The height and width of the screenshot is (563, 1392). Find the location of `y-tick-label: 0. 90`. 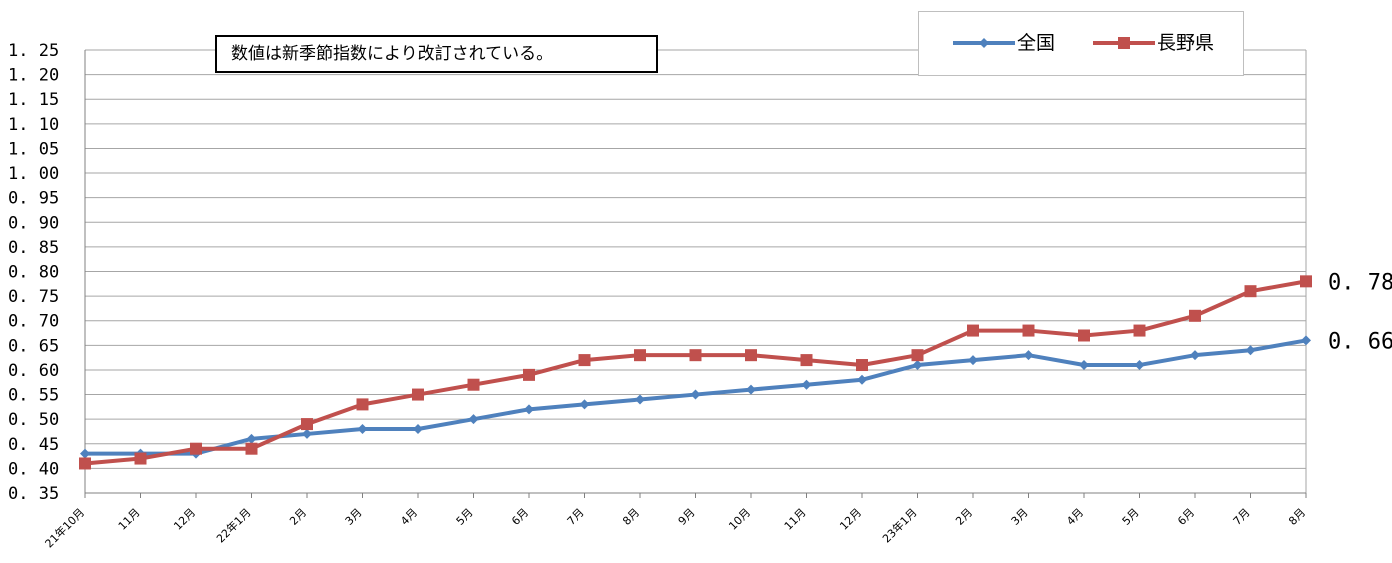

y-tick-label: 0. 90 is located at coordinates (33, 223).